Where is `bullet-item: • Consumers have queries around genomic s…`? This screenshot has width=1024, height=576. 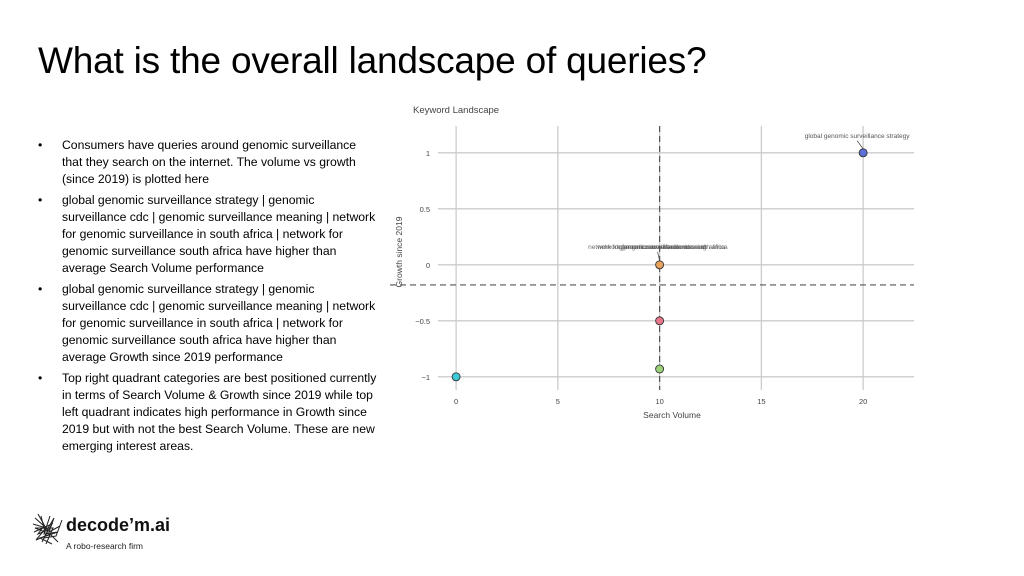
bullet-item: • Consumers have queries around genomic s… is located at coordinates (208, 163).